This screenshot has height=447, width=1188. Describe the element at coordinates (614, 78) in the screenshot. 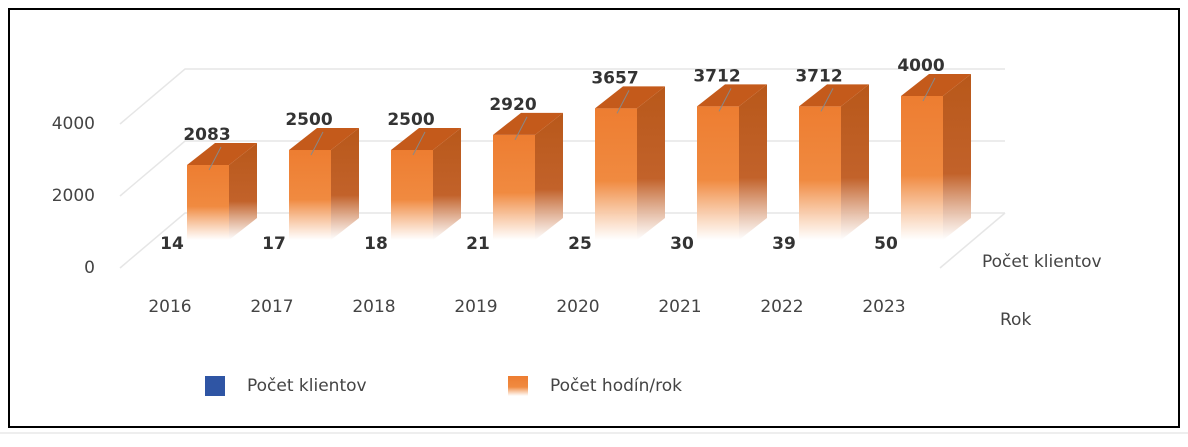

I see `value-label: 3657` at that location.